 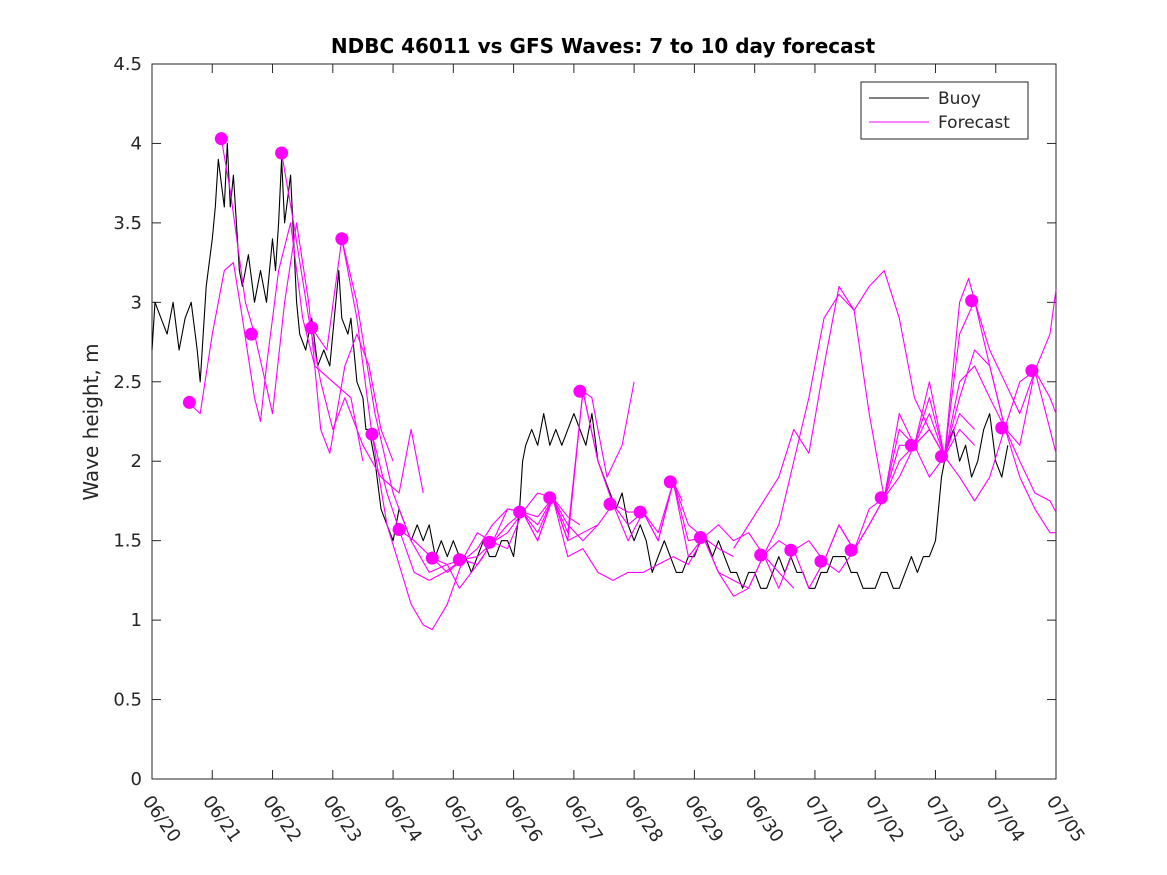 I want to click on y-tick-label: 1.5, so click(x=127, y=541).